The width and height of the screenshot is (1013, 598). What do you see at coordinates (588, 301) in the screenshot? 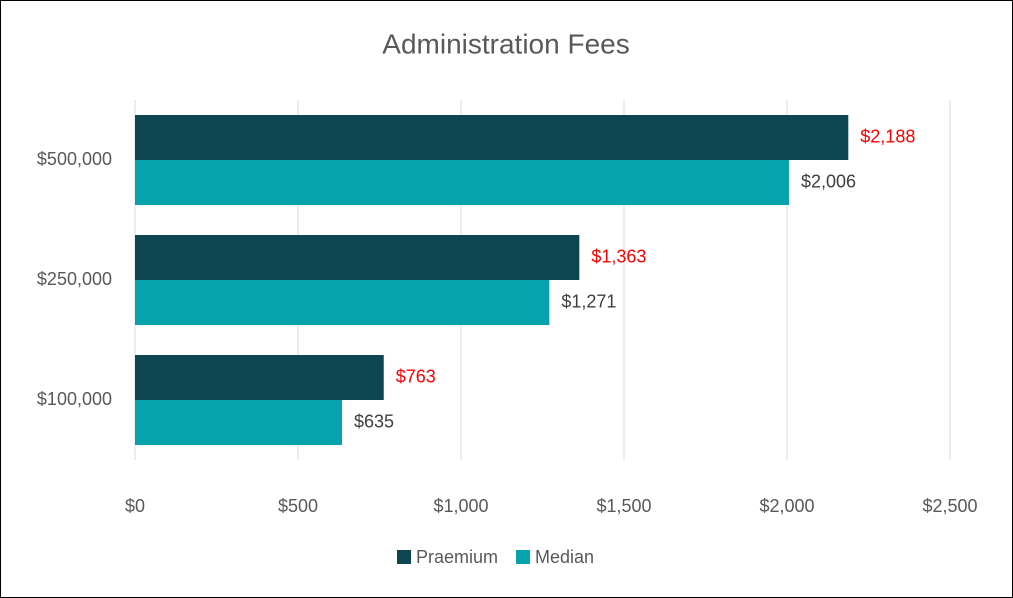
I see `data-label: $1,271` at bounding box center [588, 301].